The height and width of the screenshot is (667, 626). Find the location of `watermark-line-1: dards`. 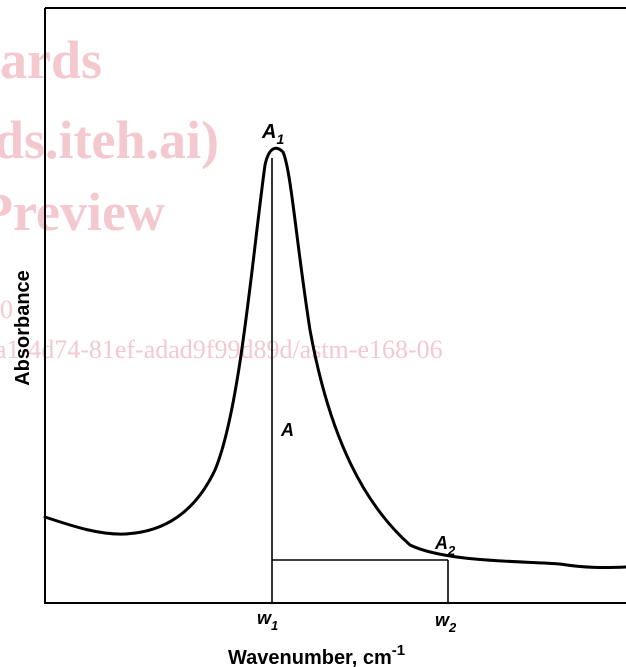

watermark-line-1: dards is located at coordinates (51, 60).